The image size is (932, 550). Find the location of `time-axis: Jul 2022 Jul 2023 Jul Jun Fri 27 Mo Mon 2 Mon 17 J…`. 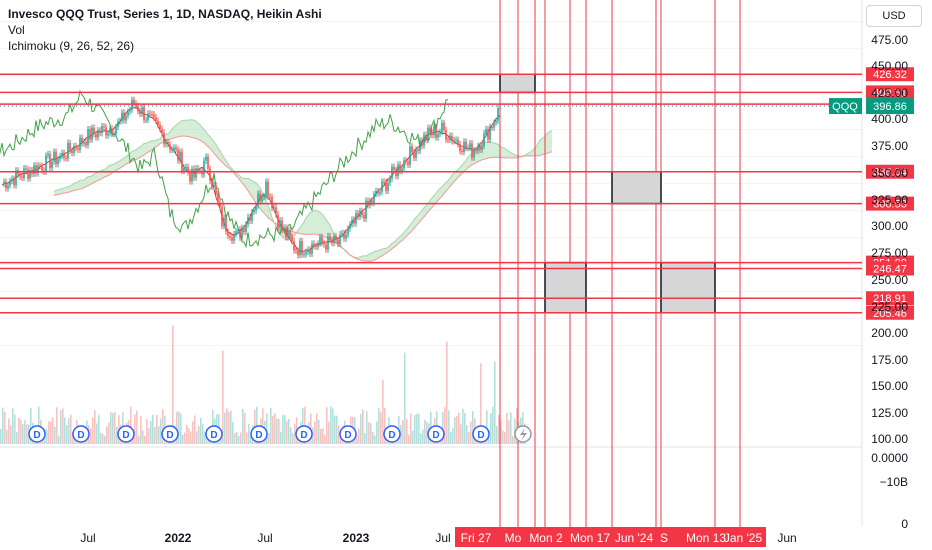

time-axis: Jul 2022 Jul 2023 Jul Jun Fri 27 Mo Mon 2 Mon 17 J… is located at coordinates (438, 537).